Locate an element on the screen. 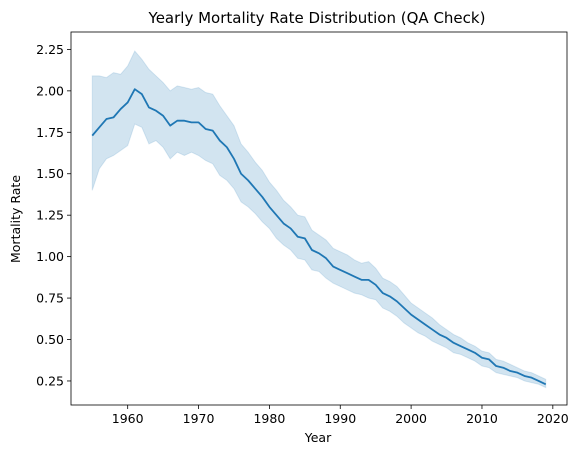 This screenshot has width=578, height=455. x-tick-label: 1960 is located at coordinates (128, 418).